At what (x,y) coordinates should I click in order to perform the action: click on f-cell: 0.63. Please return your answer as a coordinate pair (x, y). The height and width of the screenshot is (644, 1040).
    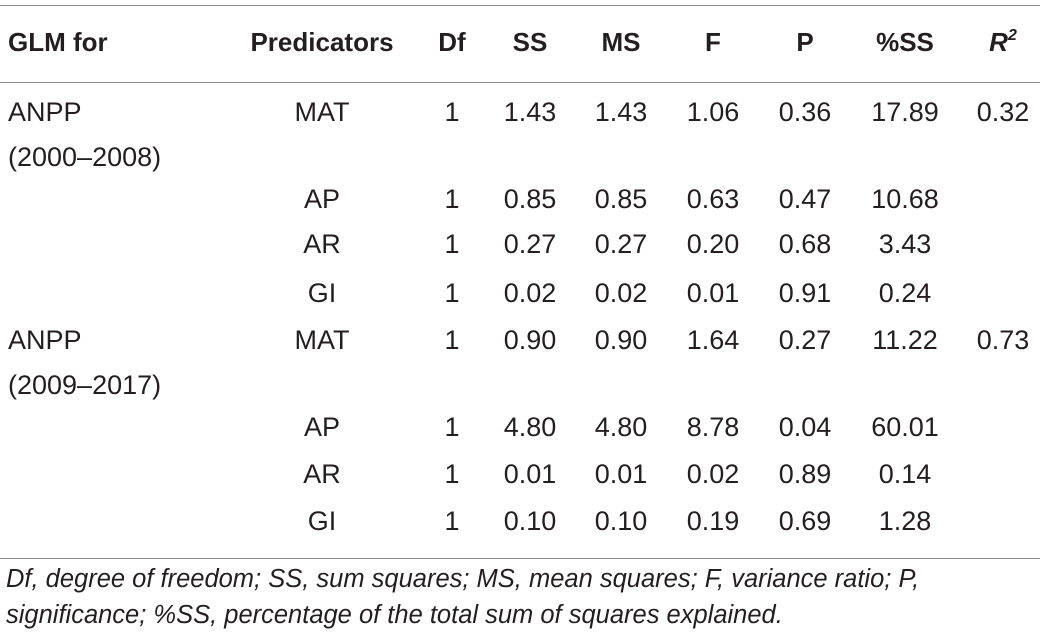
    Looking at the image, I should click on (713, 199).